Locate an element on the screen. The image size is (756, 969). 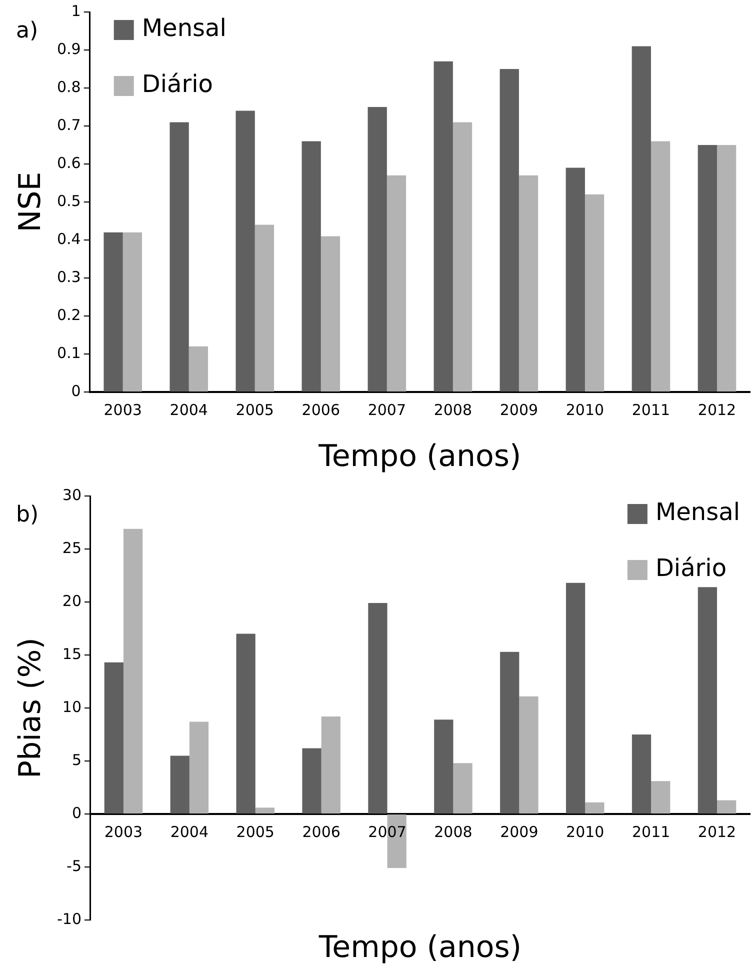
y-tick-label: -5 is located at coordinates (74, 865).